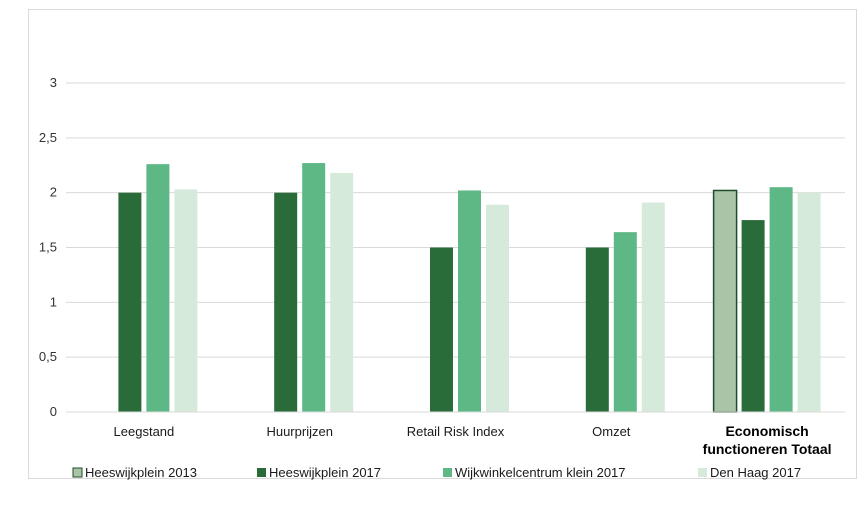  Describe the element at coordinates (325, 472) in the screenshot. I see `legend-label: Heeswijkplein 2017` at that location.